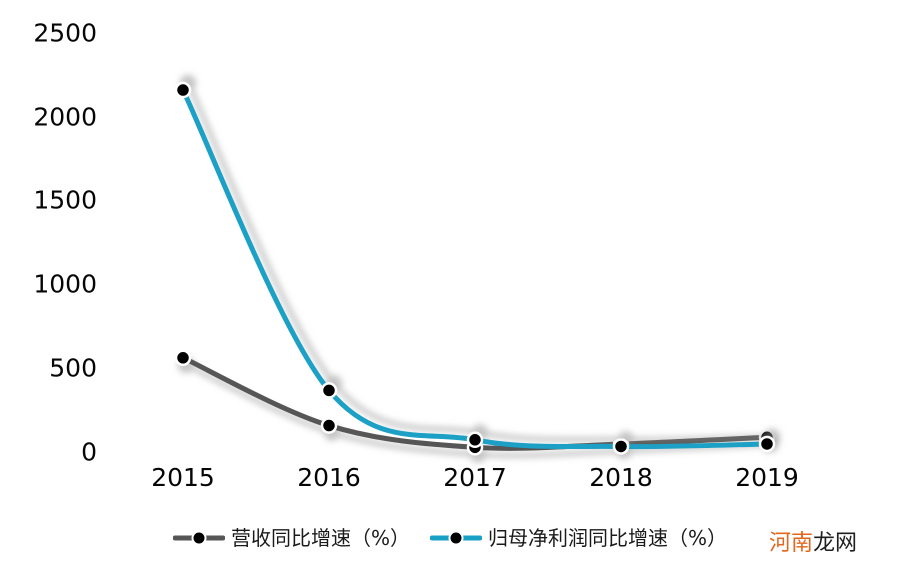  I want to click on x-tick-label-2016: 2016, so click(329, 477).